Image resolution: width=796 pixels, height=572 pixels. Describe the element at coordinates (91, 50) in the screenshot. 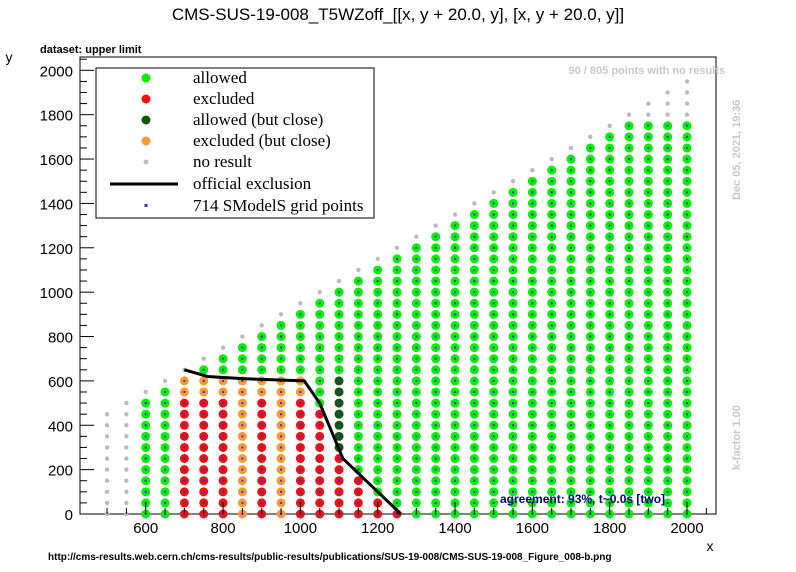

I see `dataset-label: dataset: upper limit` at that location.